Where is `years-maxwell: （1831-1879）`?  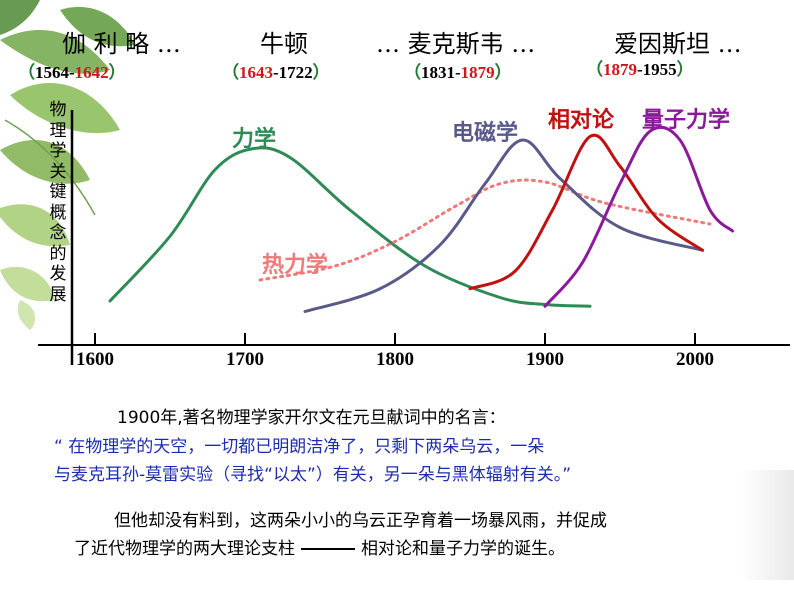
years-maxwell: （1831-1879） is located at coordinates (458, 70).